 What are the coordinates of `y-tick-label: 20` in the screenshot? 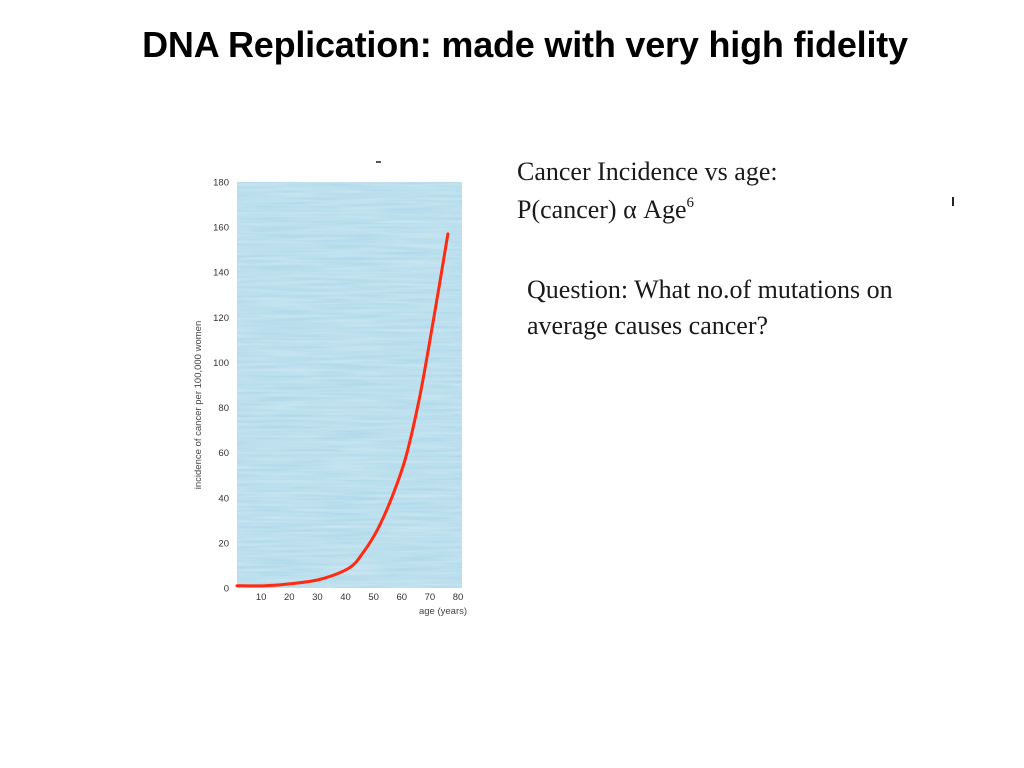 It's located at (223, 543).